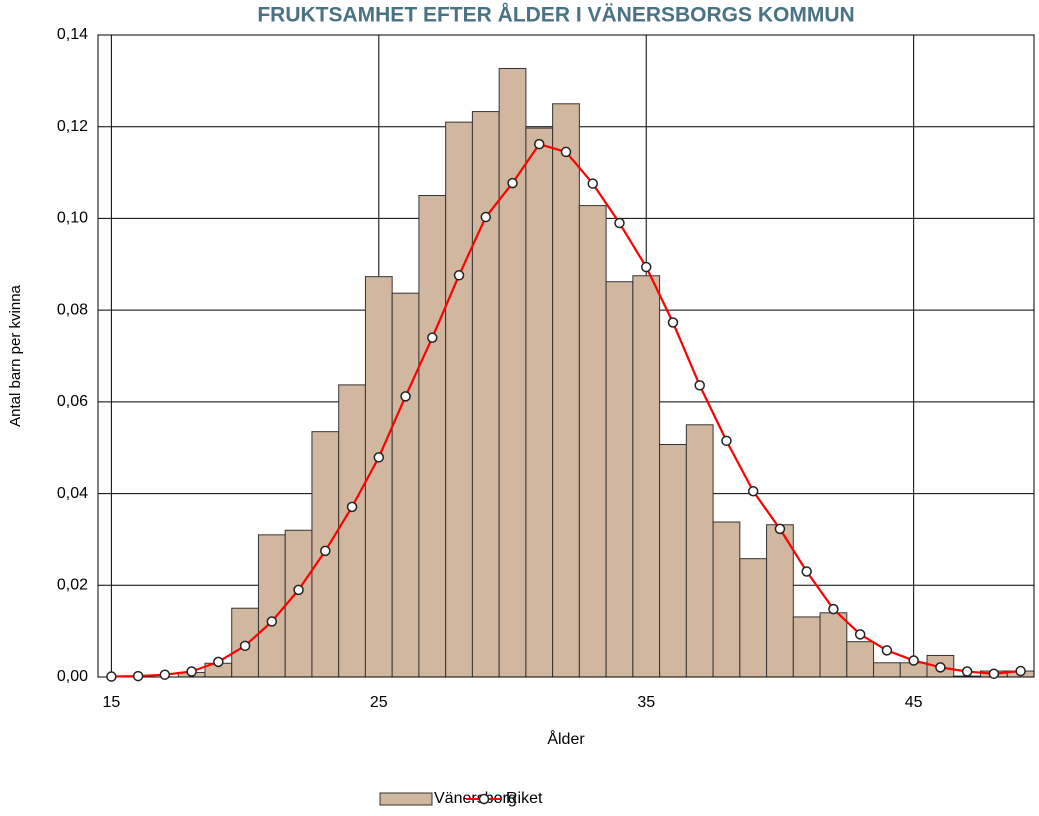  Describe the element at coordinates (72, 585) in the screenshot. I see `y-tick-label: 0,02` at that location.